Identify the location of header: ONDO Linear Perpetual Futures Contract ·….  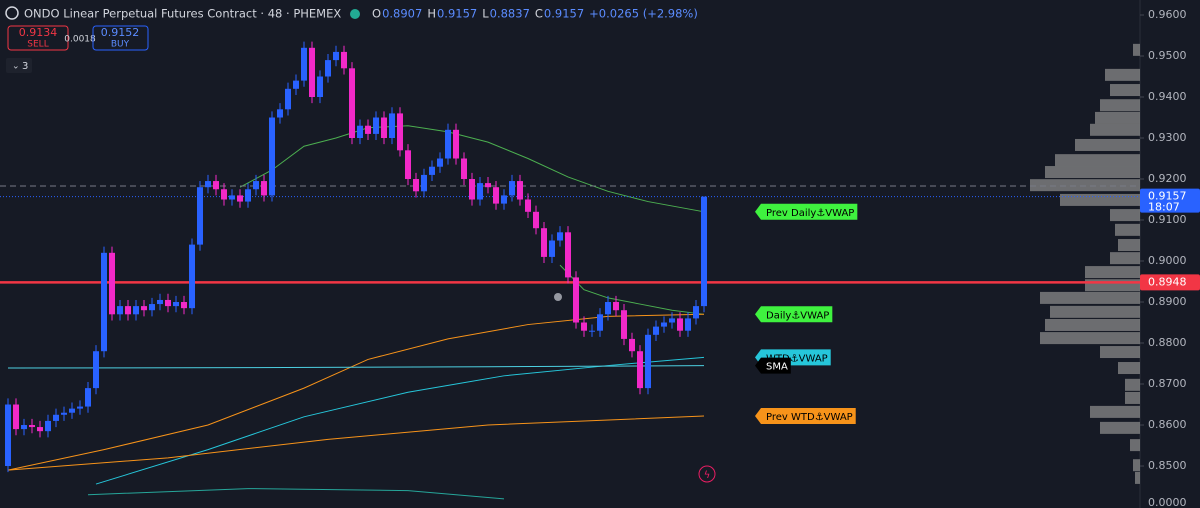
(351, 39).